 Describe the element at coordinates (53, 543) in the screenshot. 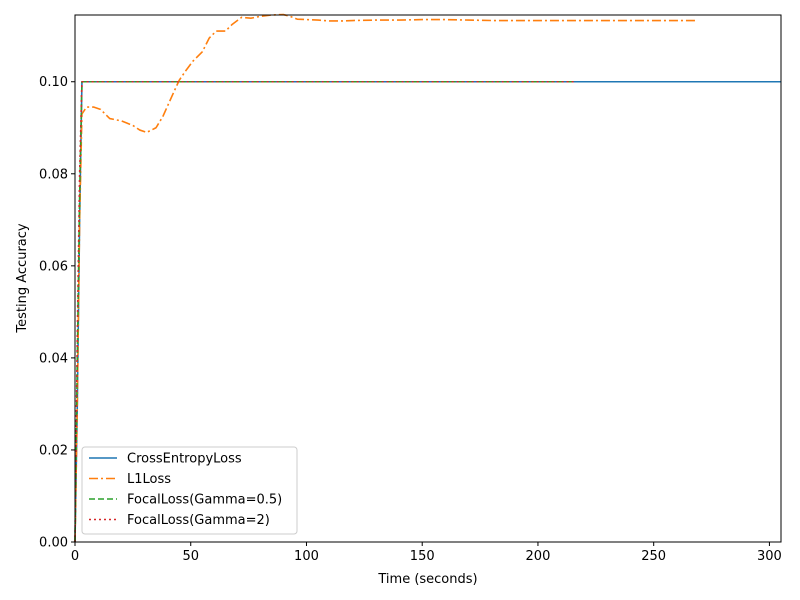

I see `y-tick-label: 0.00` at that location.